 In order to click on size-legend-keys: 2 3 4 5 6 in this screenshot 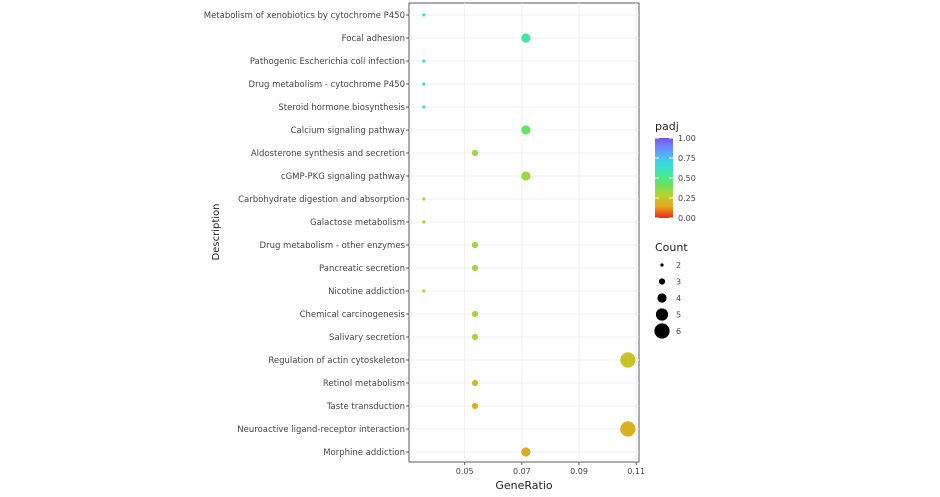, I will do `click(667, 300)`.